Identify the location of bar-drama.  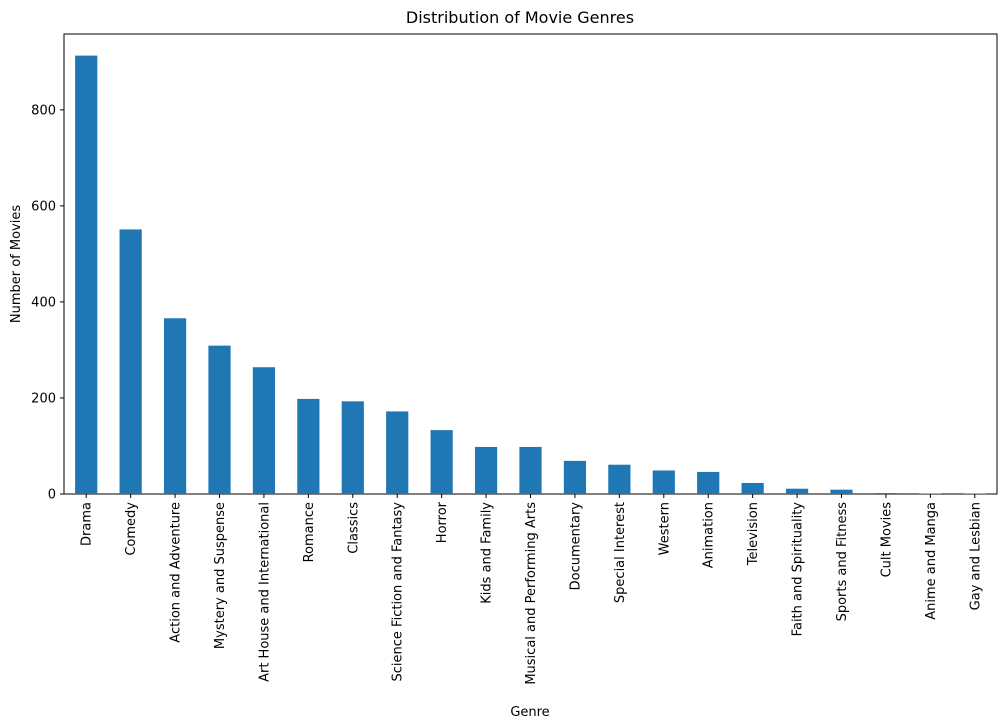
(86, 275).